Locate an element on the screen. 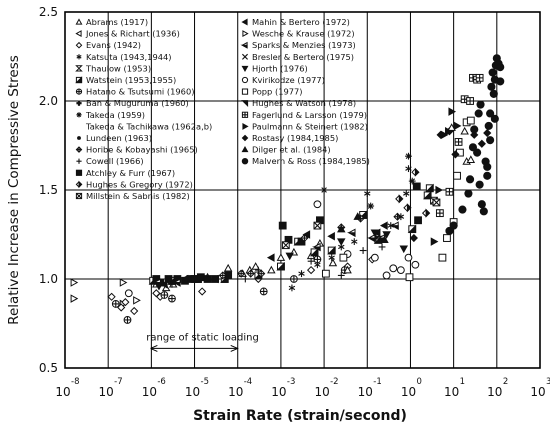 Image resolution: width=550 pixels, height=430 pixels. legend-label: Takeda & Tachikawa (1962a,b) is located at coordinates (148, 126).